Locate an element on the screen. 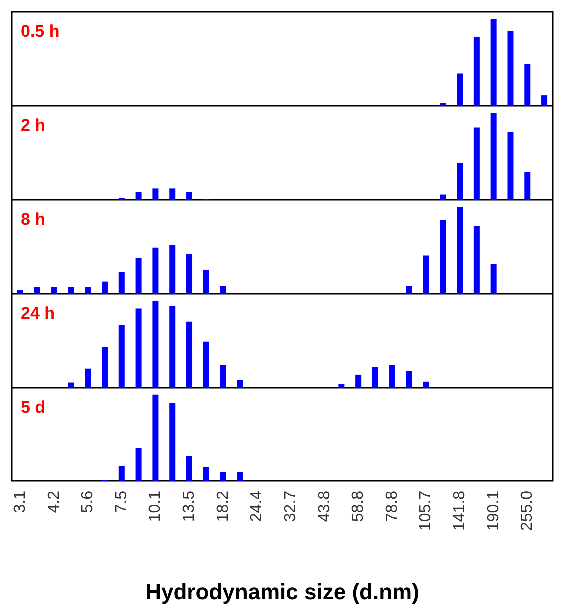  chart-title: 8 h is located at coordinates (33, 219).